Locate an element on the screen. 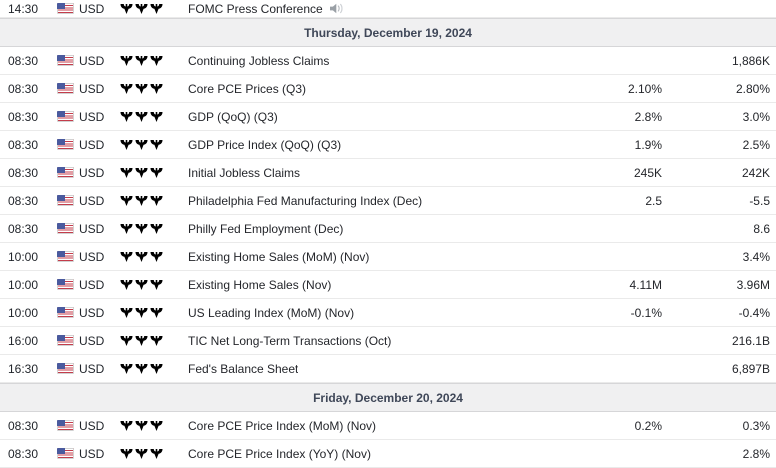 The image size is (776, 468). event-time: 14:30 is located at coordinates (23, 8).